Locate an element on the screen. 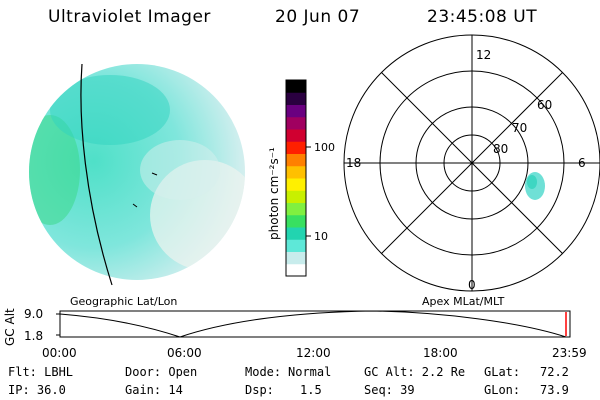 The image size is (600, 400). ip-info: IP: 36.0 is located at coordinates (37, 390).